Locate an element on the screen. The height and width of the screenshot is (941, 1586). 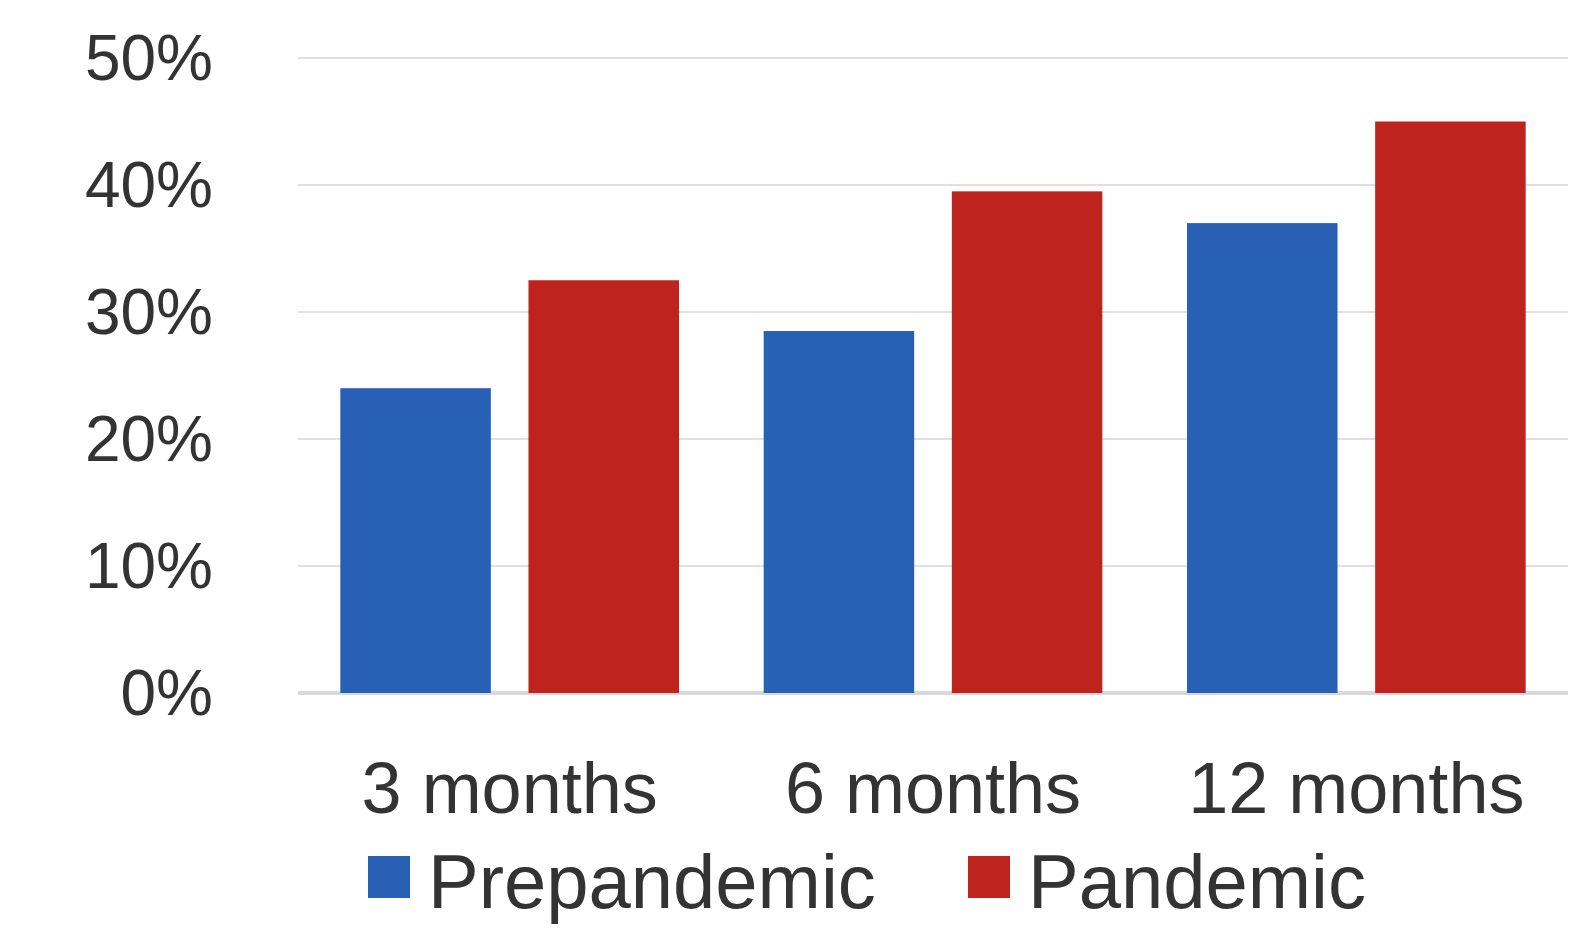
legend-label: Pandemic is located at coordinates (1197, 881).